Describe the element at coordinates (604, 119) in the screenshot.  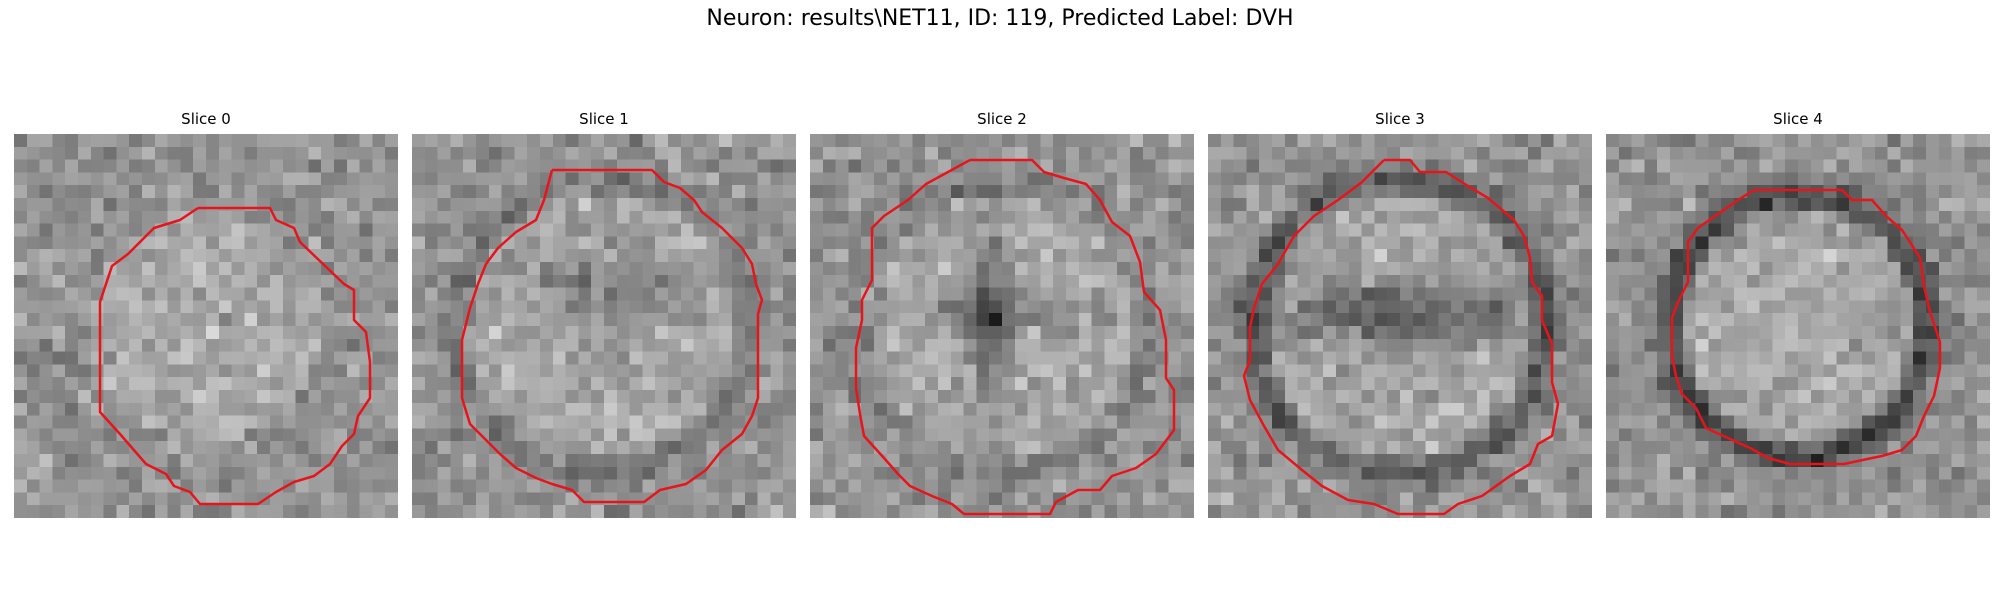
I see `panel-title-slice-1: Slice 1` at that location.